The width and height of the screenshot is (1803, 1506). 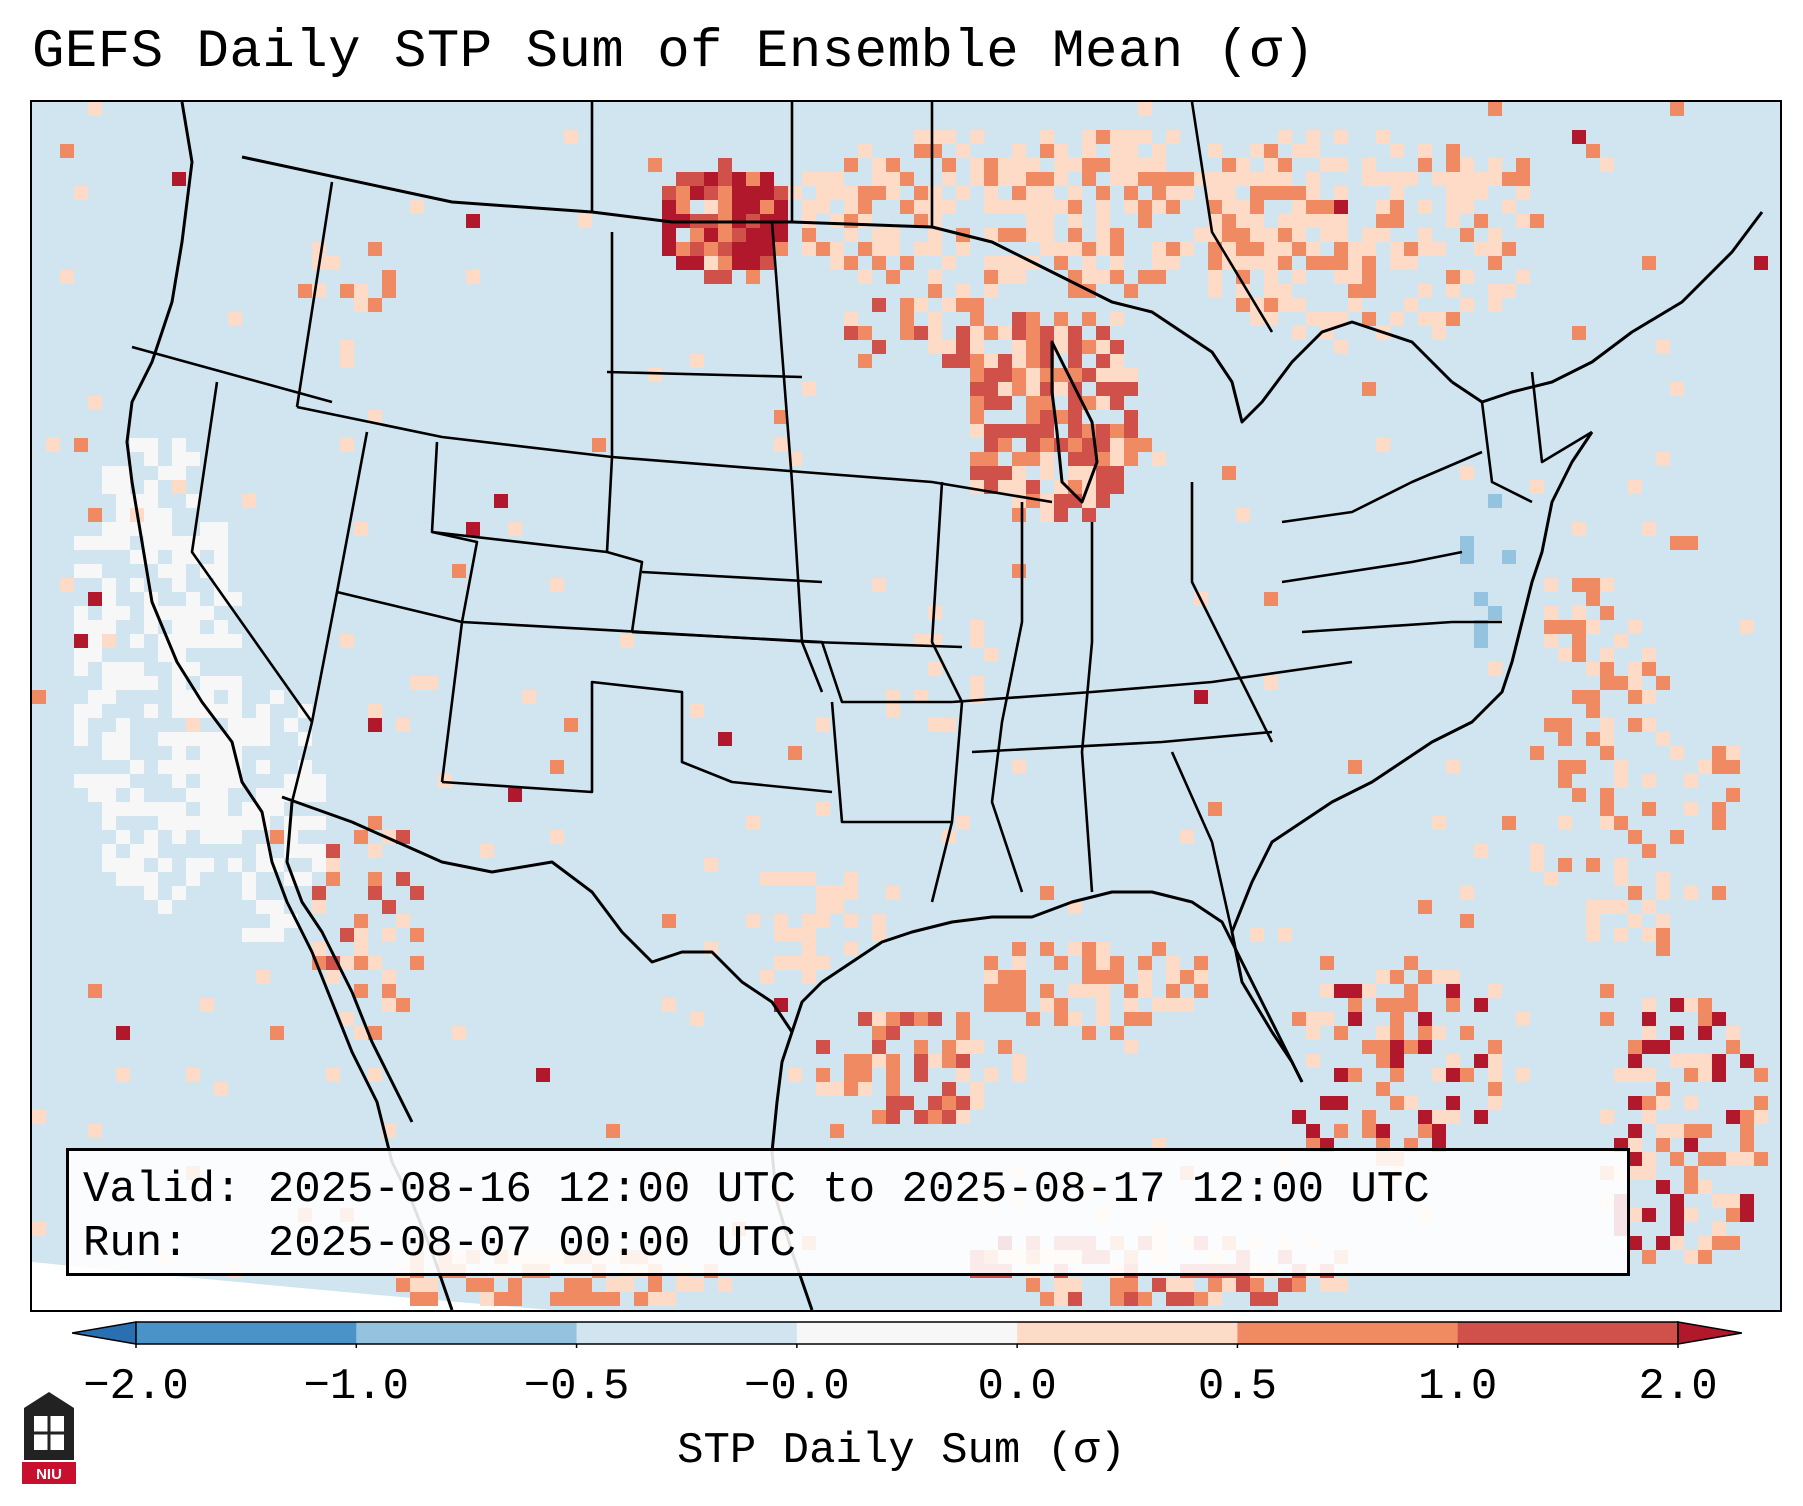 What do you see at coordinates (1017, 1387) in the screenshot?
I see `colorbar-tick-label: 0.0` at bounding box center [1017, 1387].